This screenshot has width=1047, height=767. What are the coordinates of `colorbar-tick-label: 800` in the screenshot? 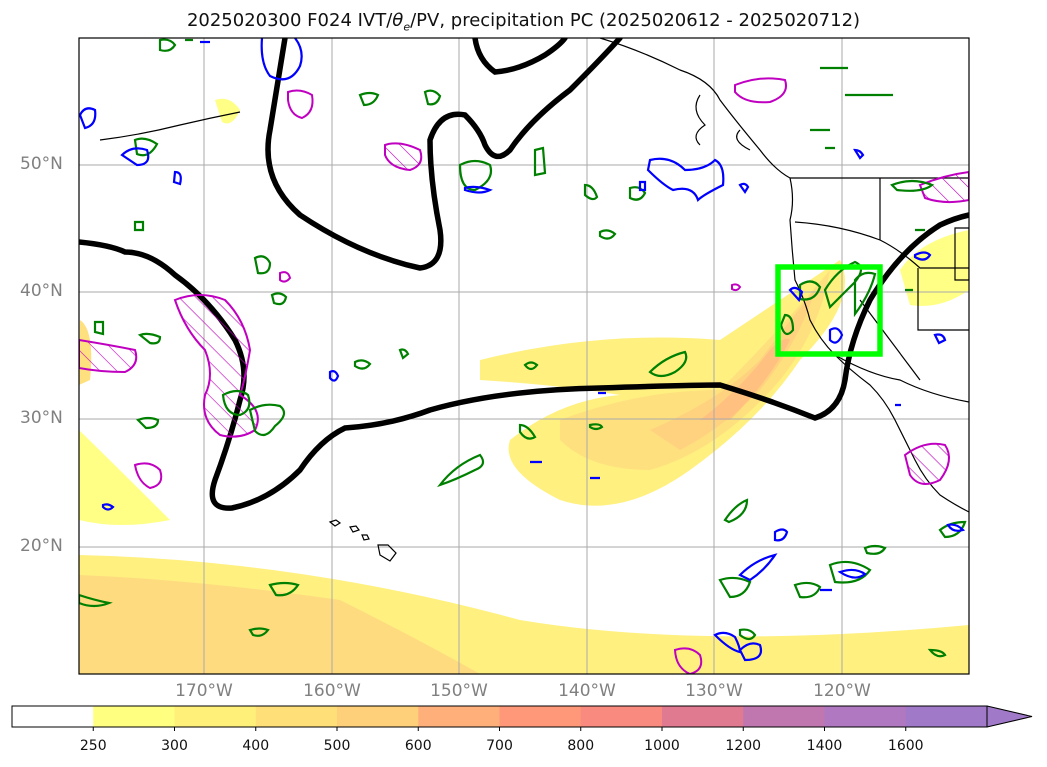 It's located at (581, 746).